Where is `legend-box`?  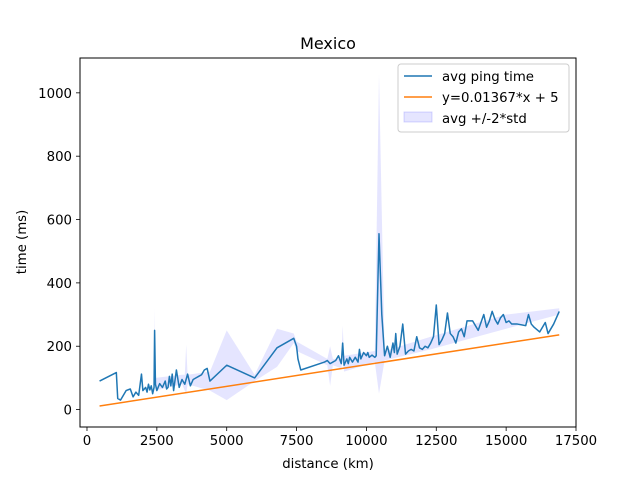 legend-box is located at coordinates (483, 98).